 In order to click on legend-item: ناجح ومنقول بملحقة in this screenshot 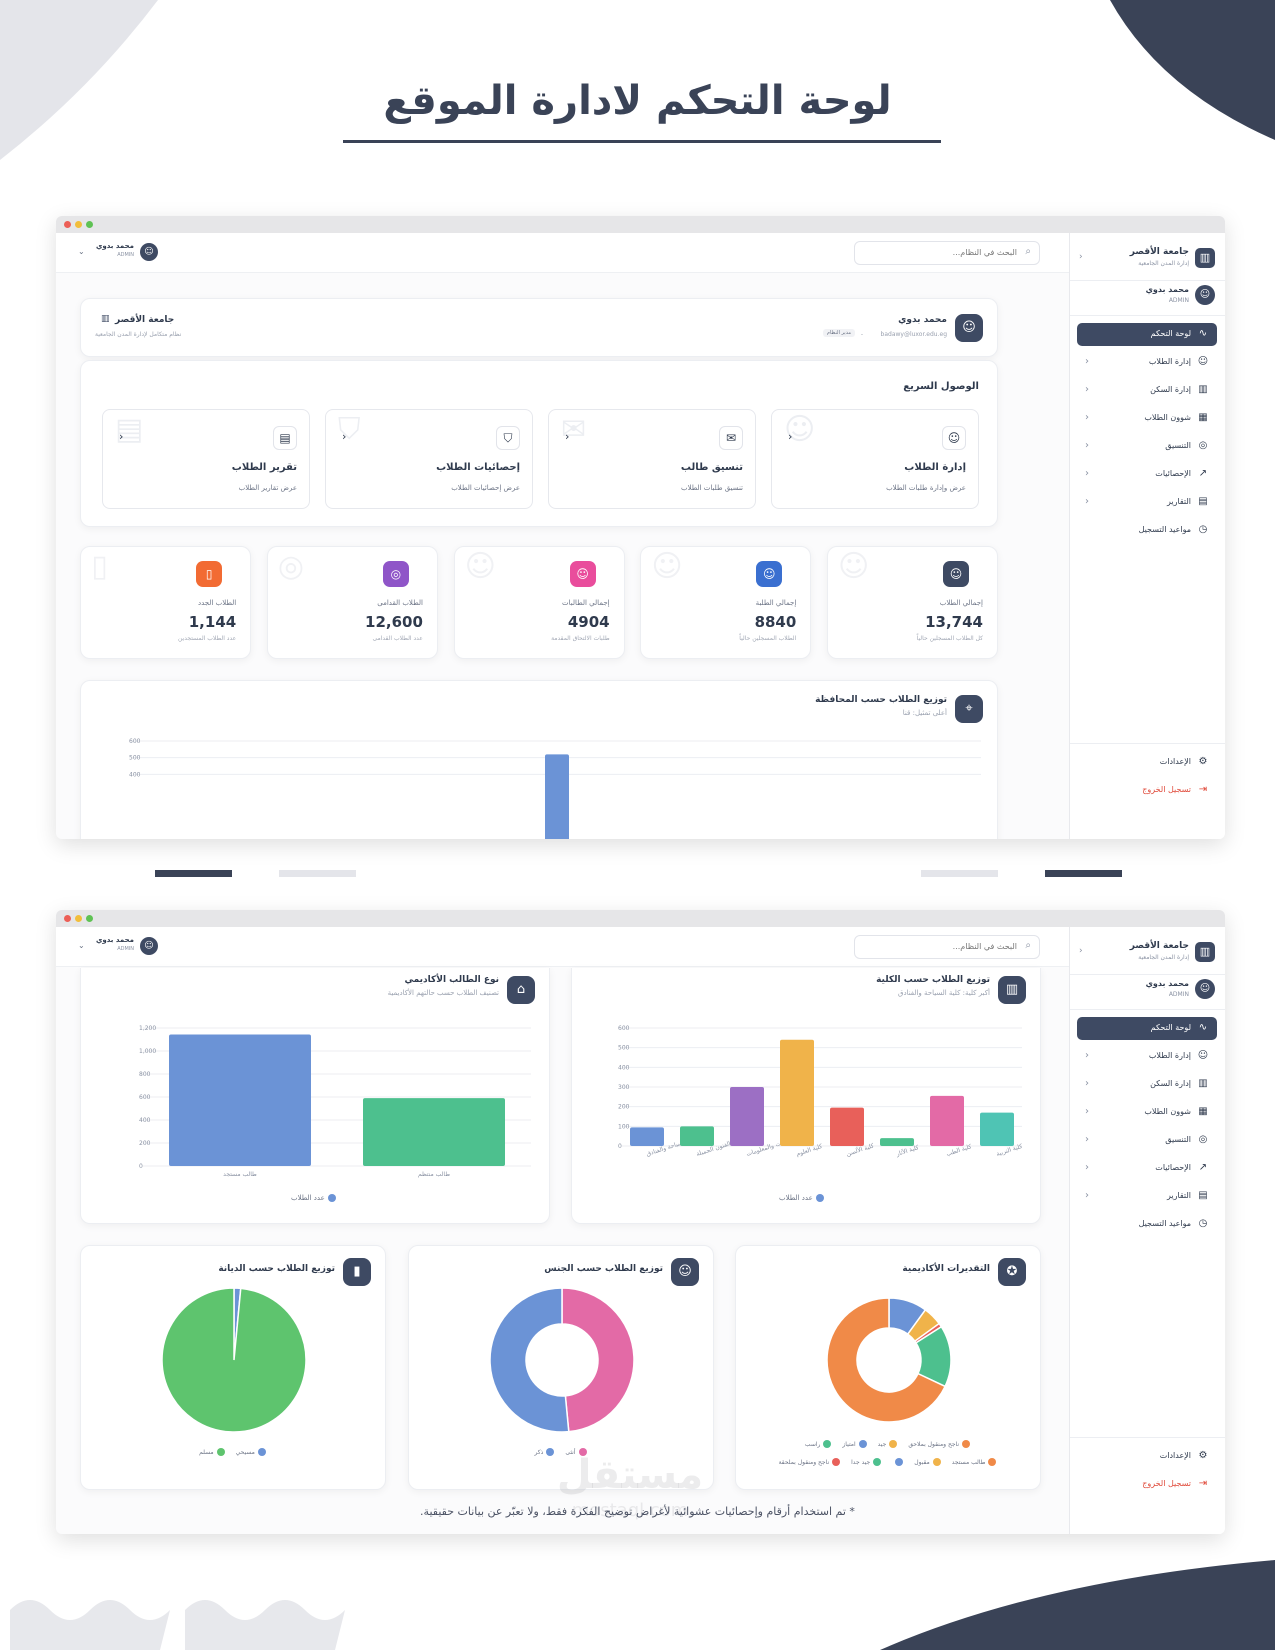, I will do `click(811, 1462)`.